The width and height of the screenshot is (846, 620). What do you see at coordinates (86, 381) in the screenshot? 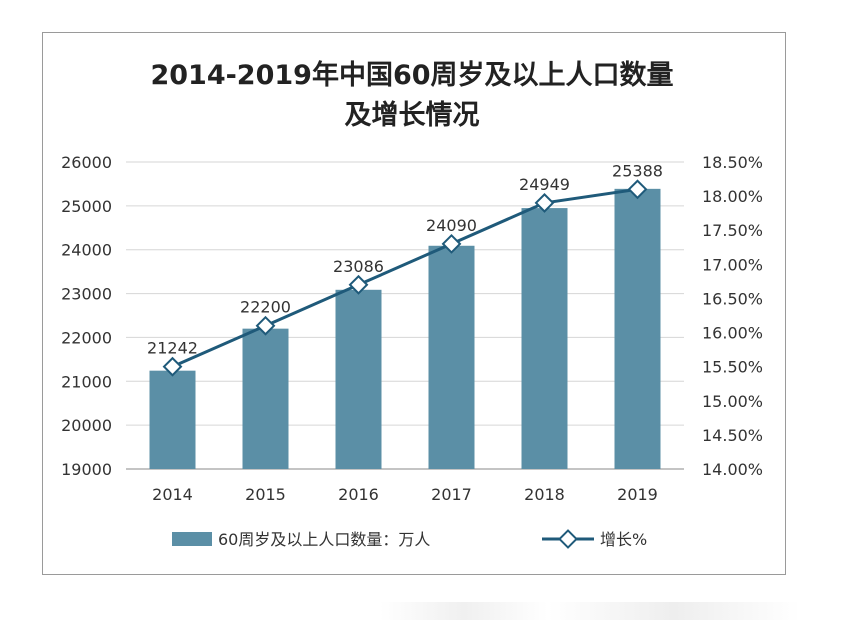
I see `y-left-tick-label: 21000` at bounding box center [86, 381].